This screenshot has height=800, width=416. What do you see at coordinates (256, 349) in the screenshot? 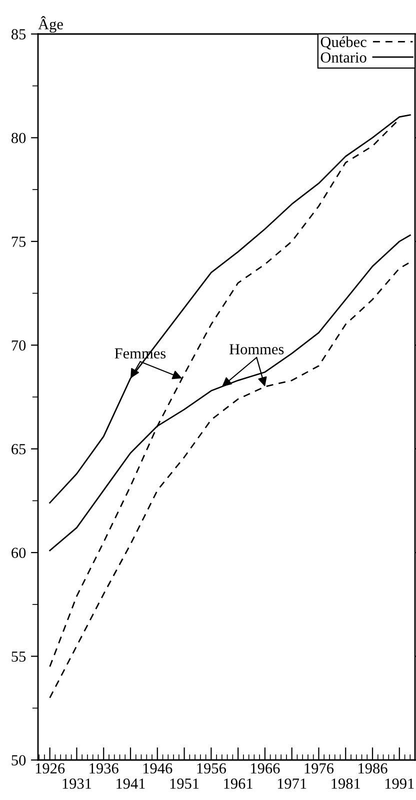
I see `annotation: Hommes` at bounding box center [256, 349].